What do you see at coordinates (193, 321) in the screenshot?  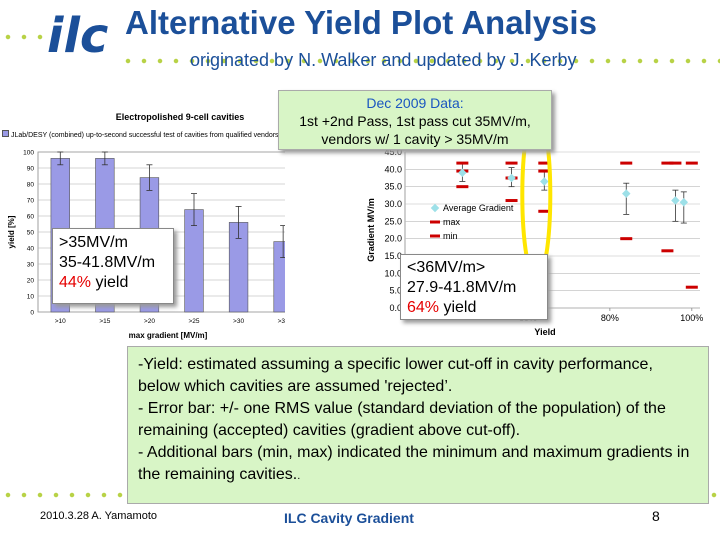 I see `left-xtick-label: >25` at bounding box center [193, 321].